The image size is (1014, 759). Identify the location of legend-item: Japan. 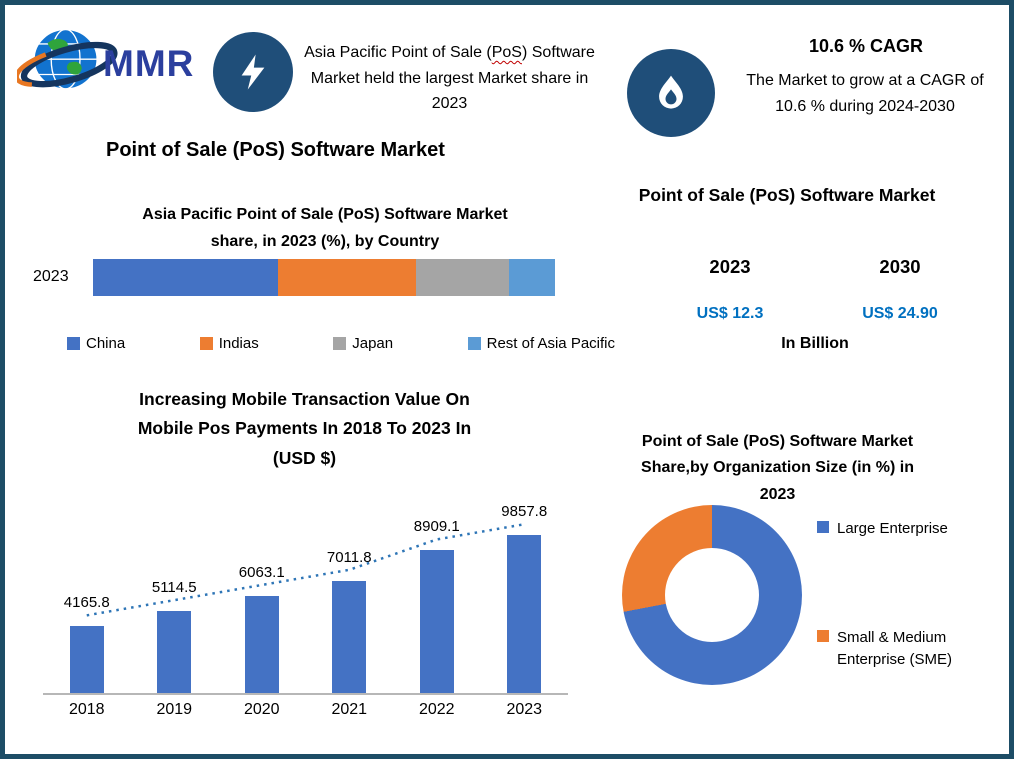
(363, 343).